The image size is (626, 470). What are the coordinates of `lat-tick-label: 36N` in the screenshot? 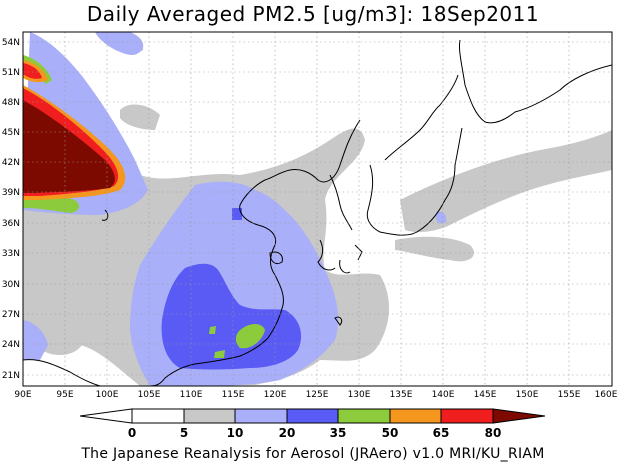 It's located at (11, 224).